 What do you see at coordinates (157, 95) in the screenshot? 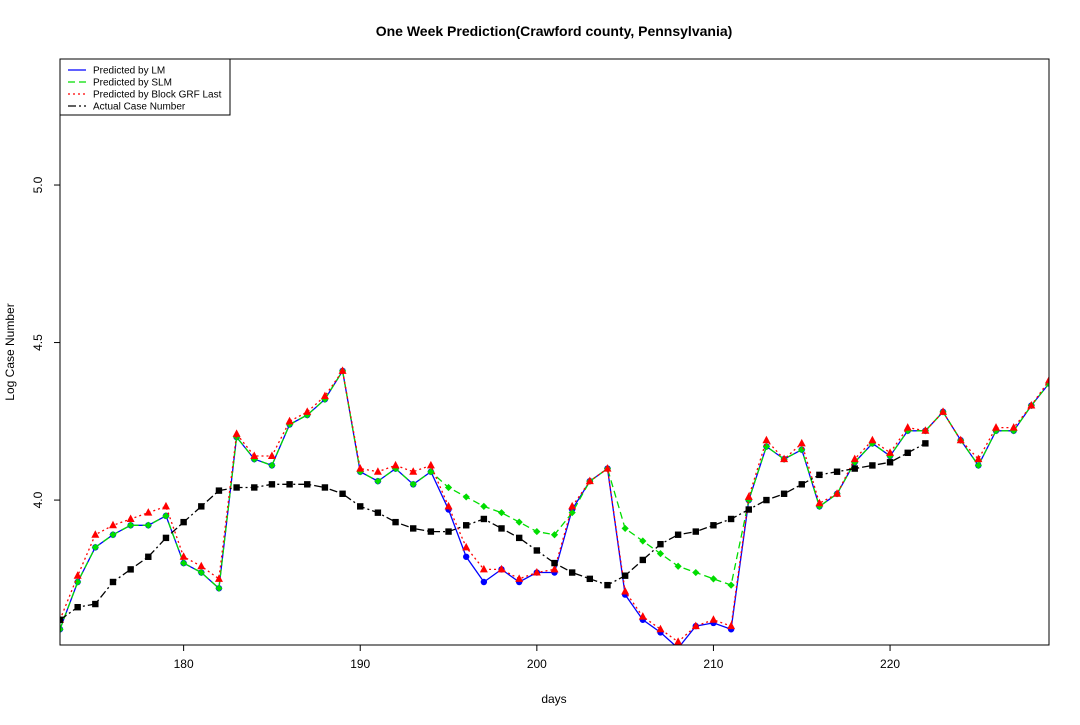
I see `legend-label: Predicted by Block GRF Last` at bounding box center [157, 95].